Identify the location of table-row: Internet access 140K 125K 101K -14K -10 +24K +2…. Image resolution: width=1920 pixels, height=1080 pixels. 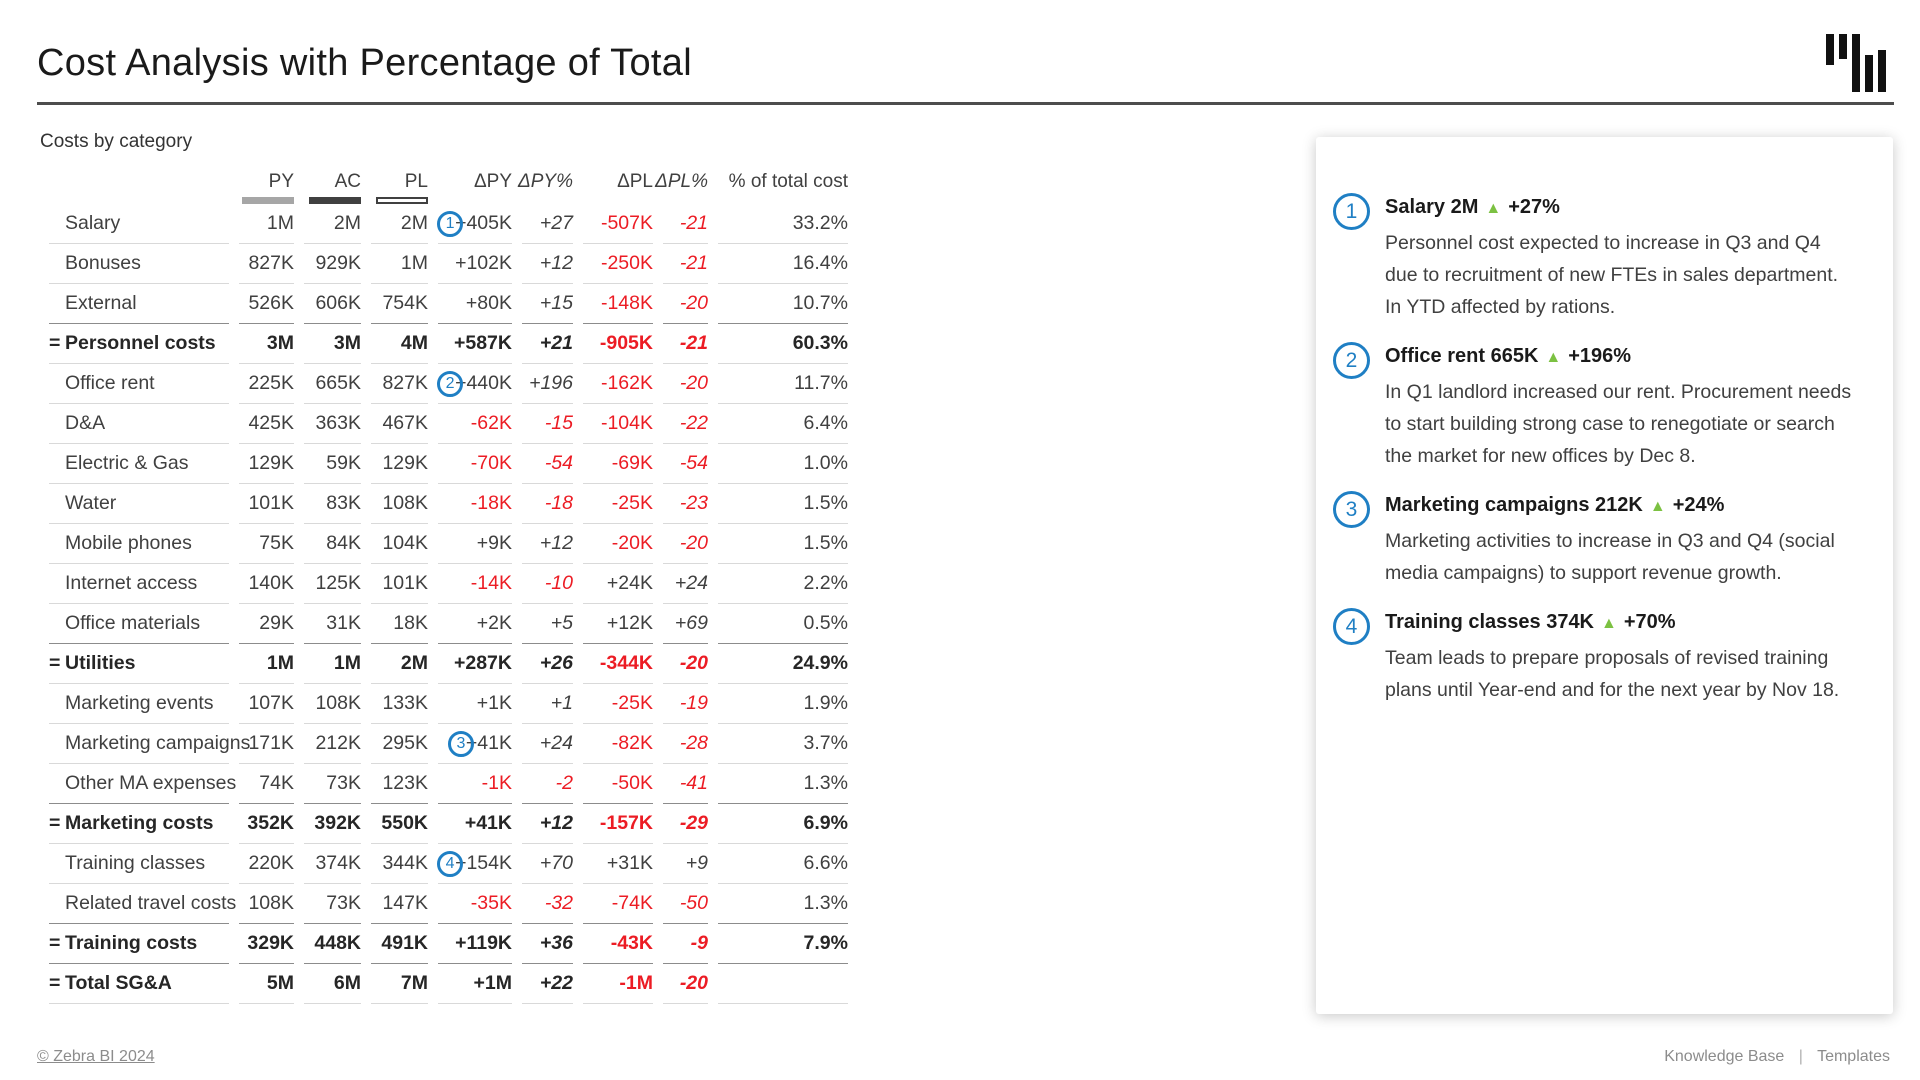
(449, 584).